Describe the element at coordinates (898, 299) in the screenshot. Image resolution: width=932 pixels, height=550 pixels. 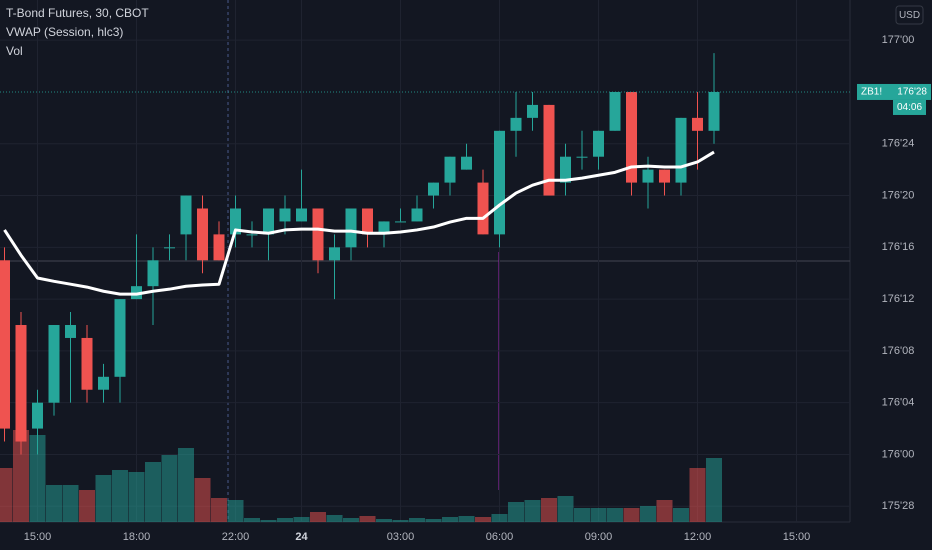
I see `y-tick-label: 176'12` at that location.